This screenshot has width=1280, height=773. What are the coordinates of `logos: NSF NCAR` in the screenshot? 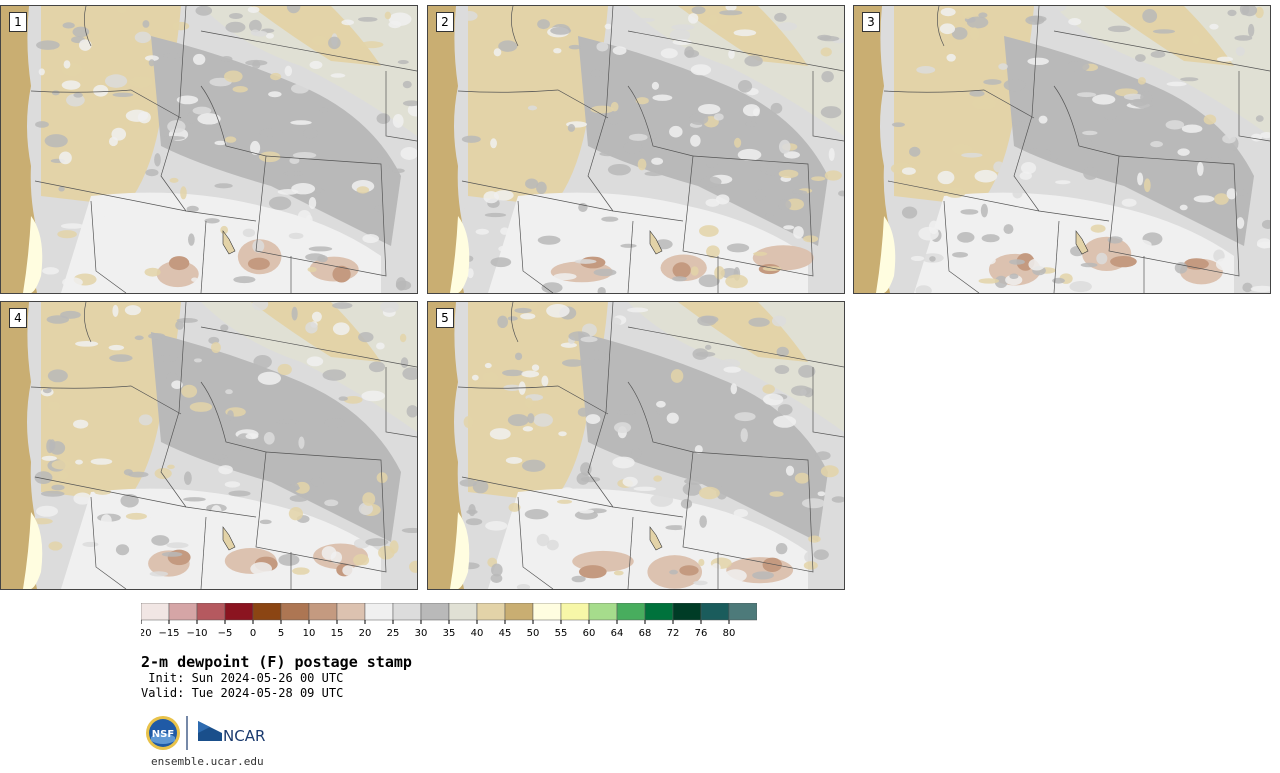 It's located at (205, 733).